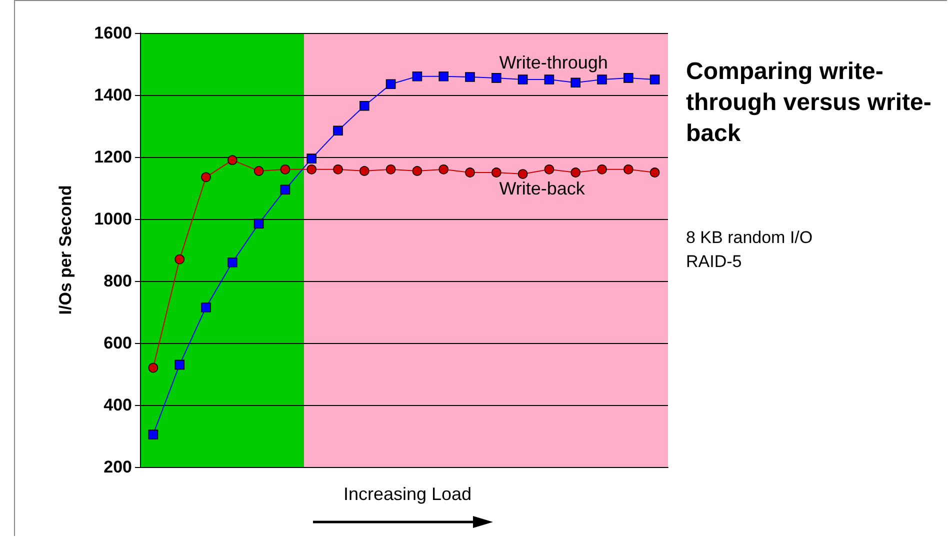  I want to click on x-axis-title: Increasing Load, so click(407, 494).